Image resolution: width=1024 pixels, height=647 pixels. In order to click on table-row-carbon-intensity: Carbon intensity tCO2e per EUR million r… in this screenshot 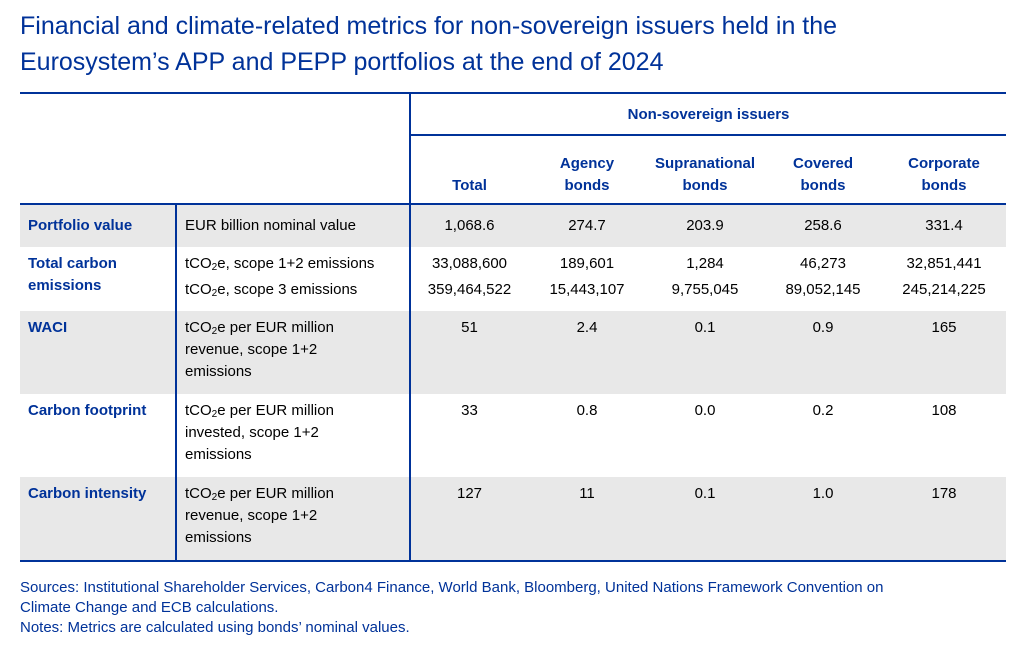, I will do `click(513, 519)`.